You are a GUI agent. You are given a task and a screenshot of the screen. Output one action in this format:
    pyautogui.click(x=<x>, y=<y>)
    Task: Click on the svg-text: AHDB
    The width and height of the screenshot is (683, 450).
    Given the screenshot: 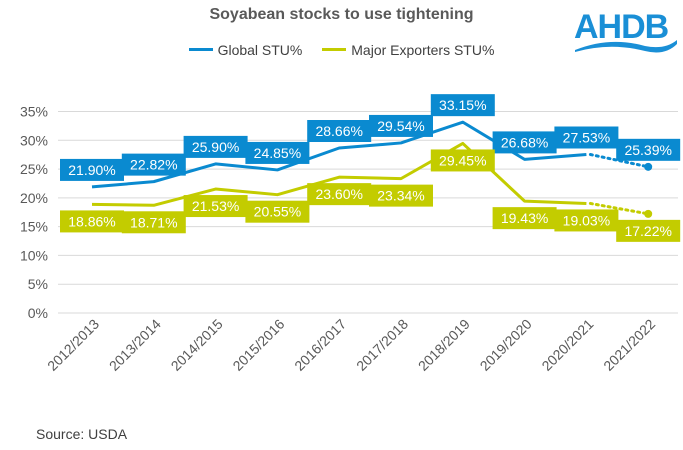 What is the action you would take?
    pyautogui.click(x=621, y=27)
    